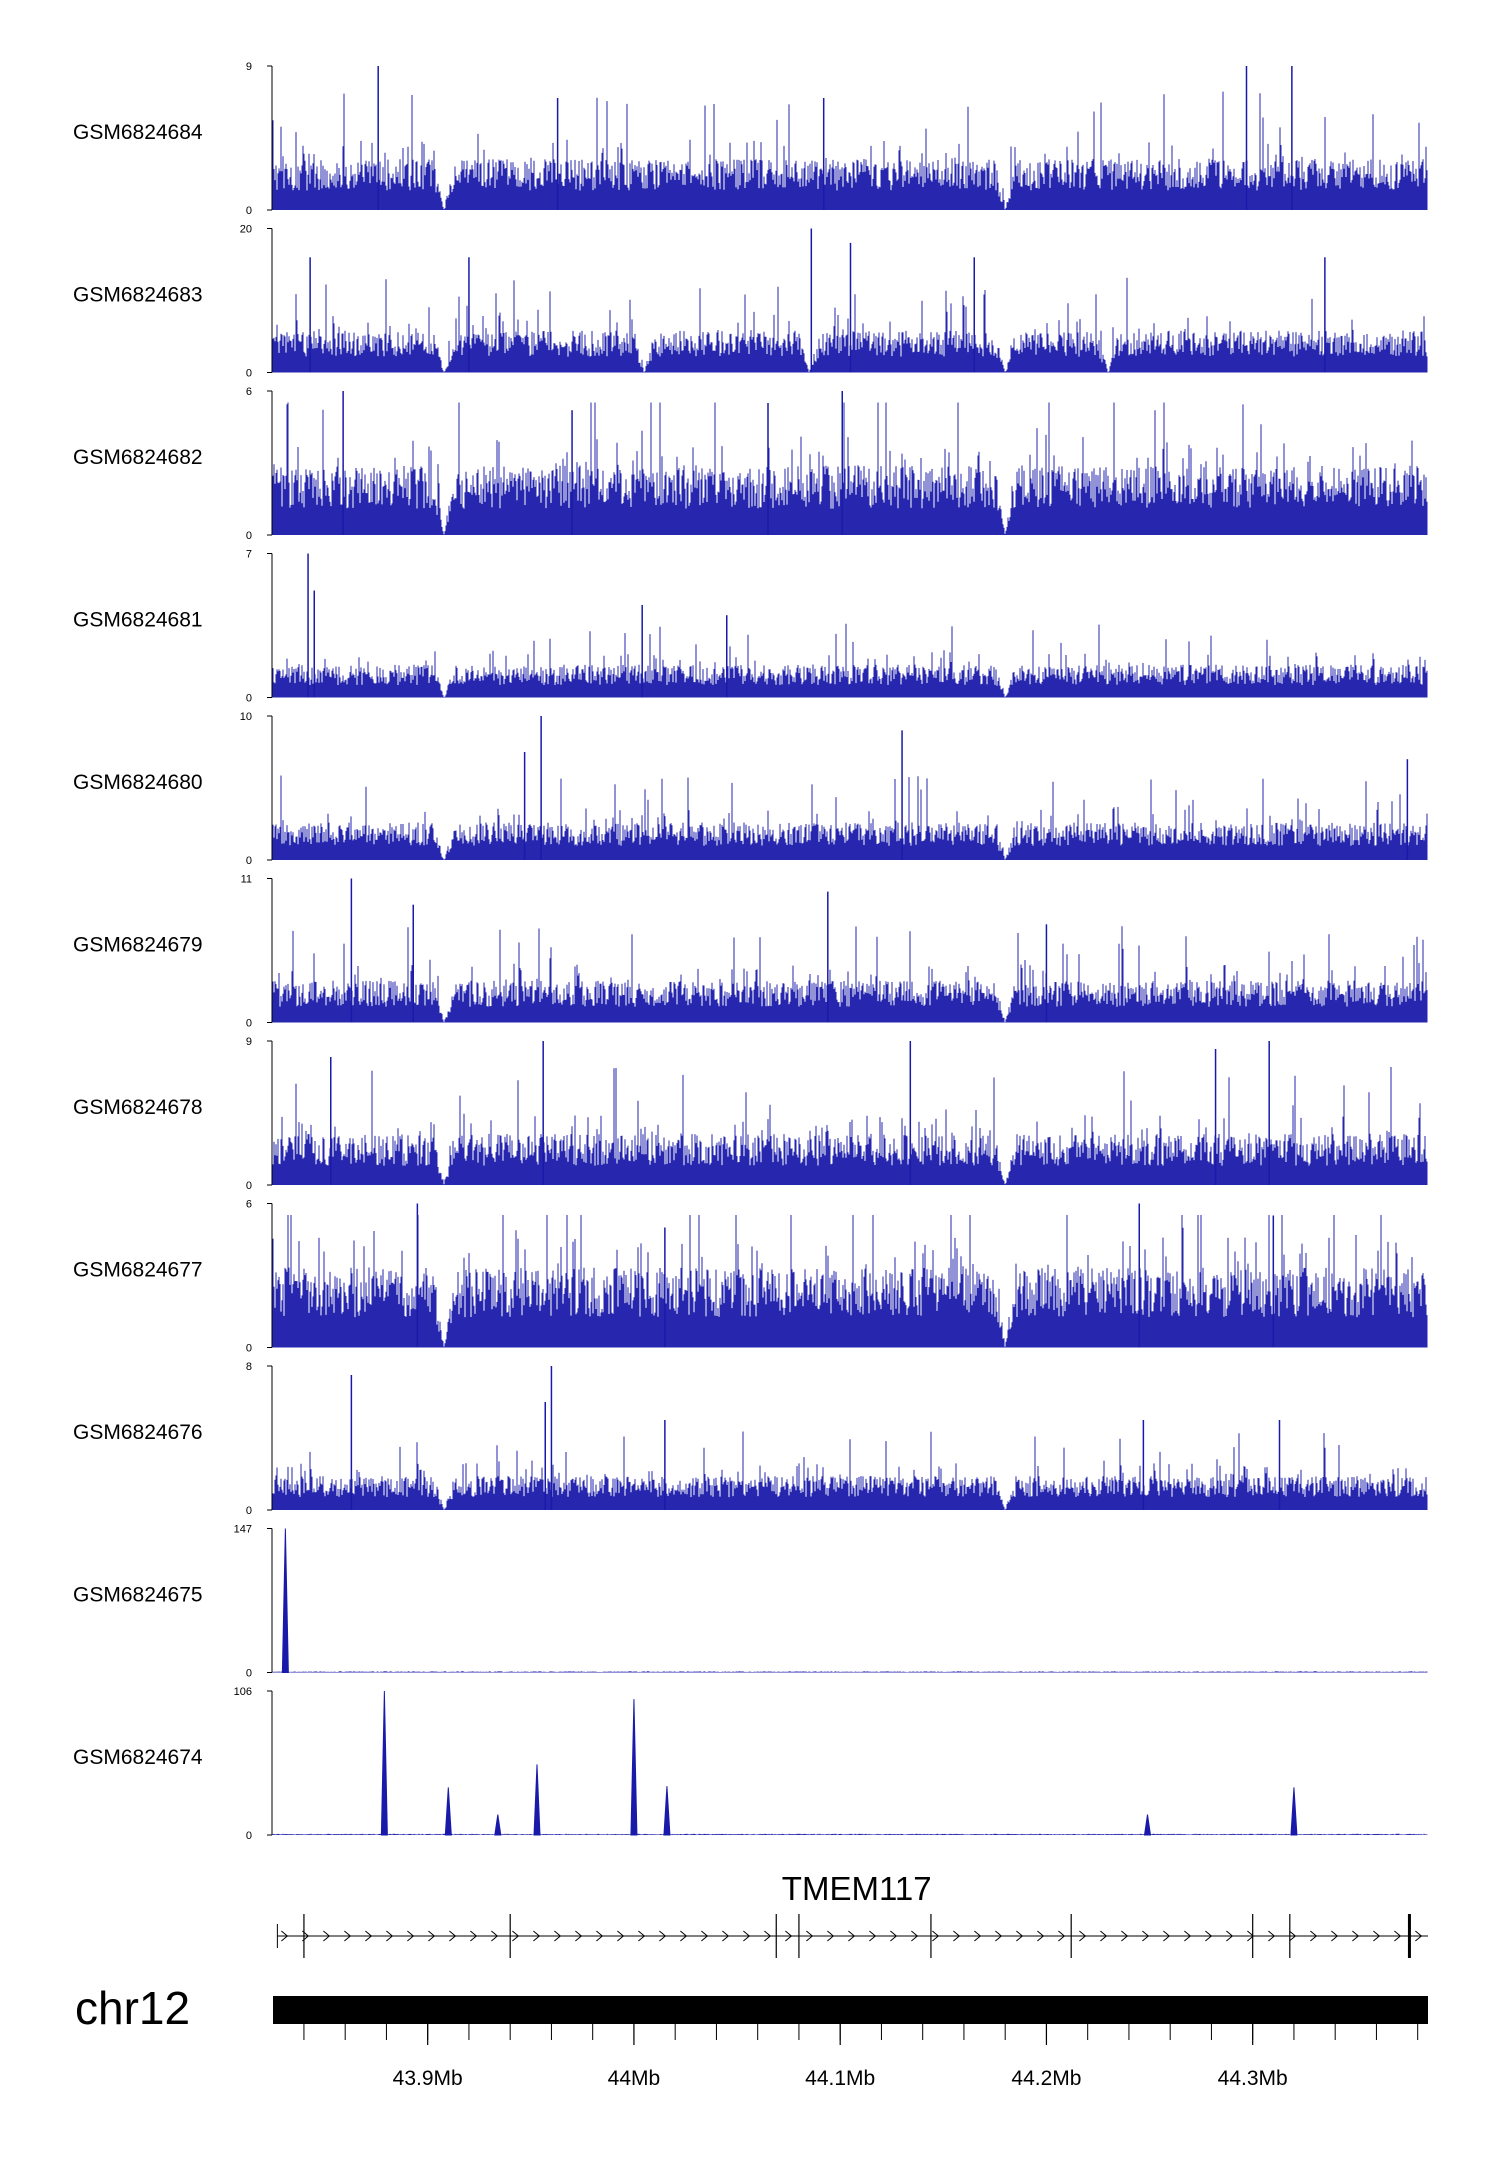 The width and height of the screenshot is (1500, 2170). What do you see at coordinates (249, 1367) in the screenshot?
I see `y-axis-max-label: 8` at bounding box center [249, 1367].